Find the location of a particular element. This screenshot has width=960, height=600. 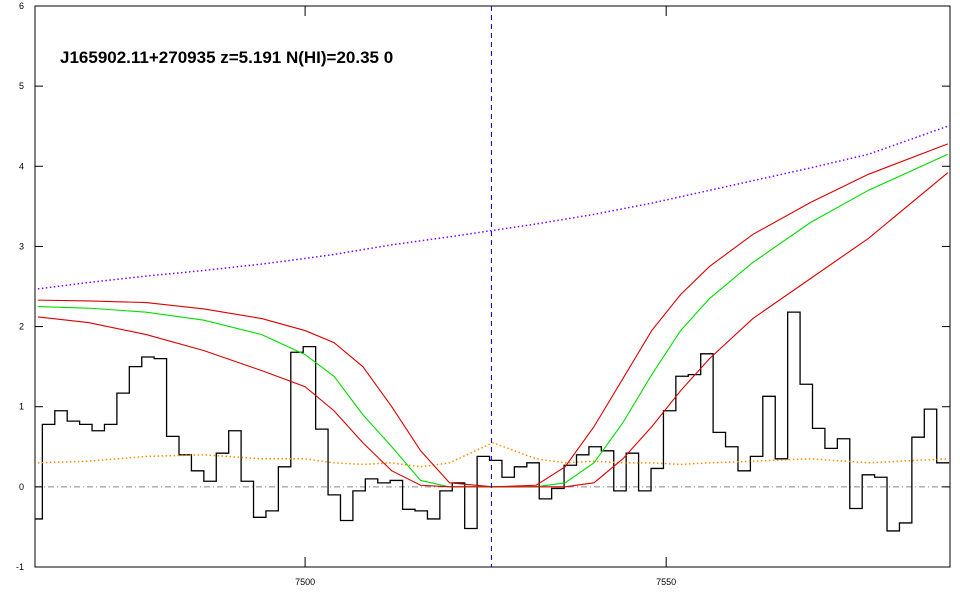

y-tick-label: -1 is located at coordinates (20, 567).